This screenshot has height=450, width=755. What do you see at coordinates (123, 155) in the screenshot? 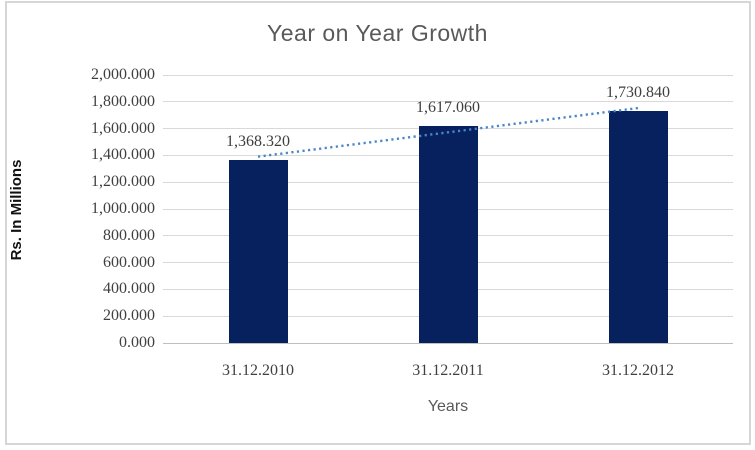
I see `y-tick-label: 1,400.000` at bounding box center [123, 155].